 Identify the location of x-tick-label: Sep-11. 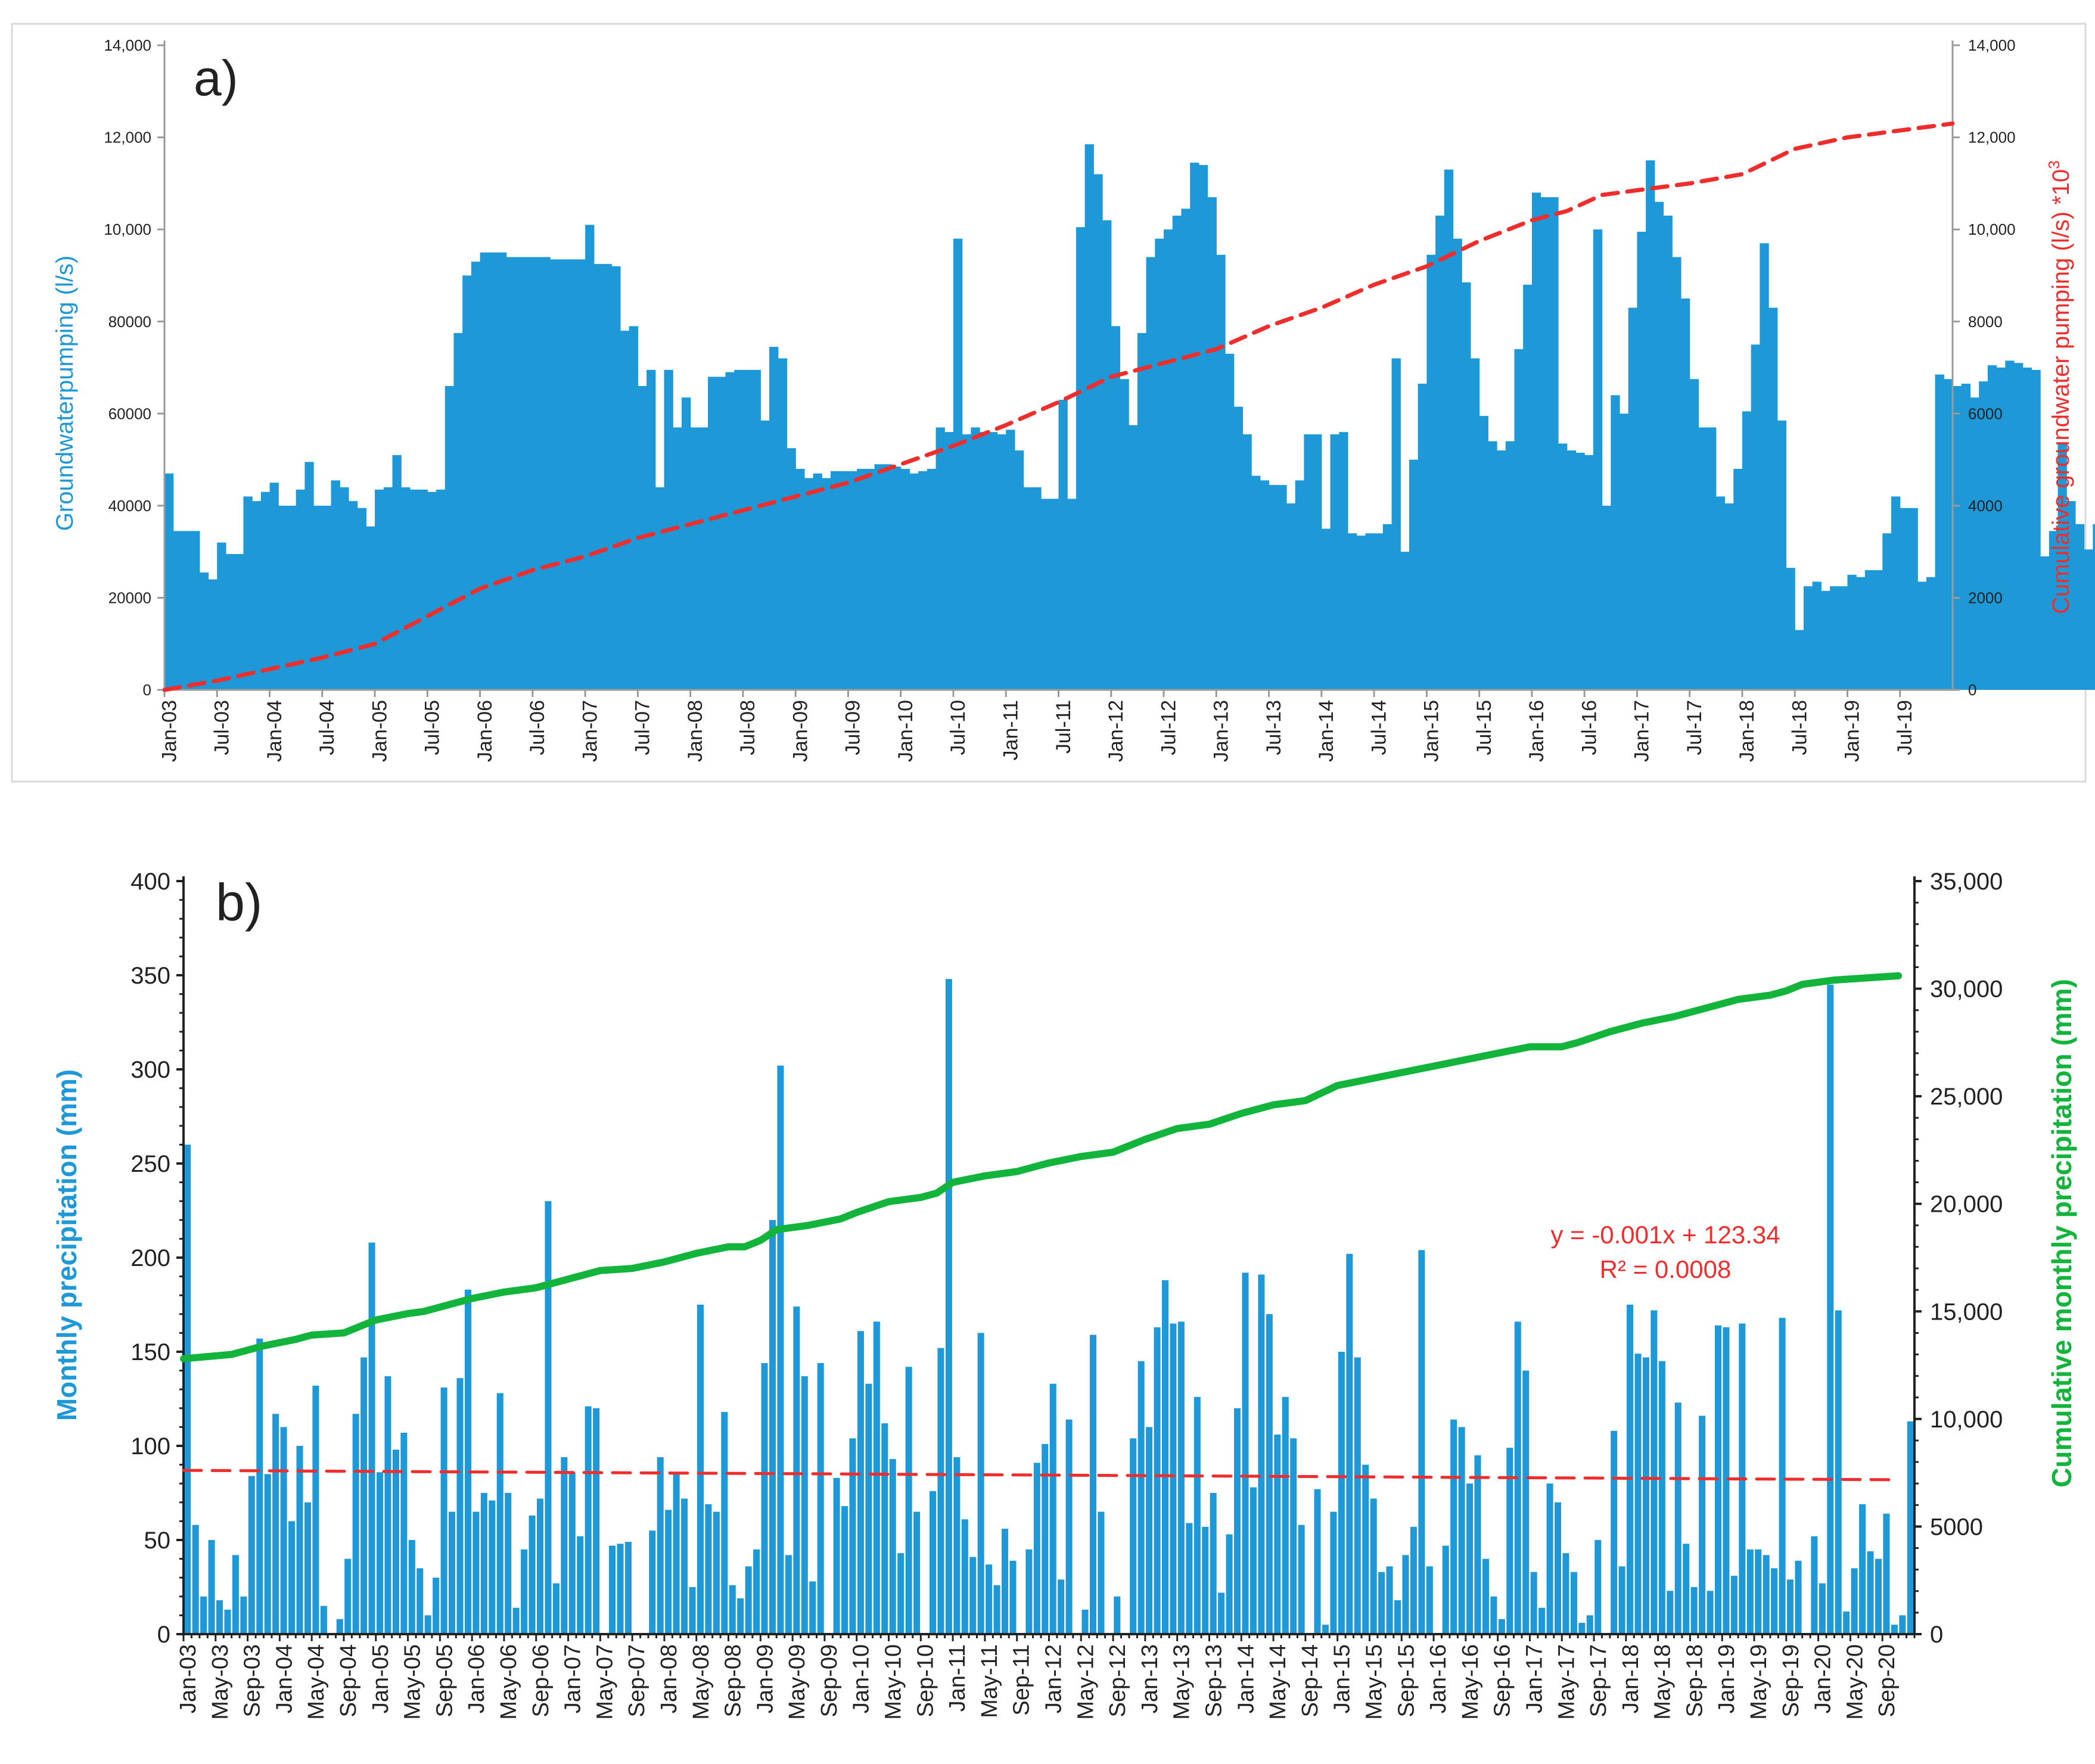
(1021, 1680).